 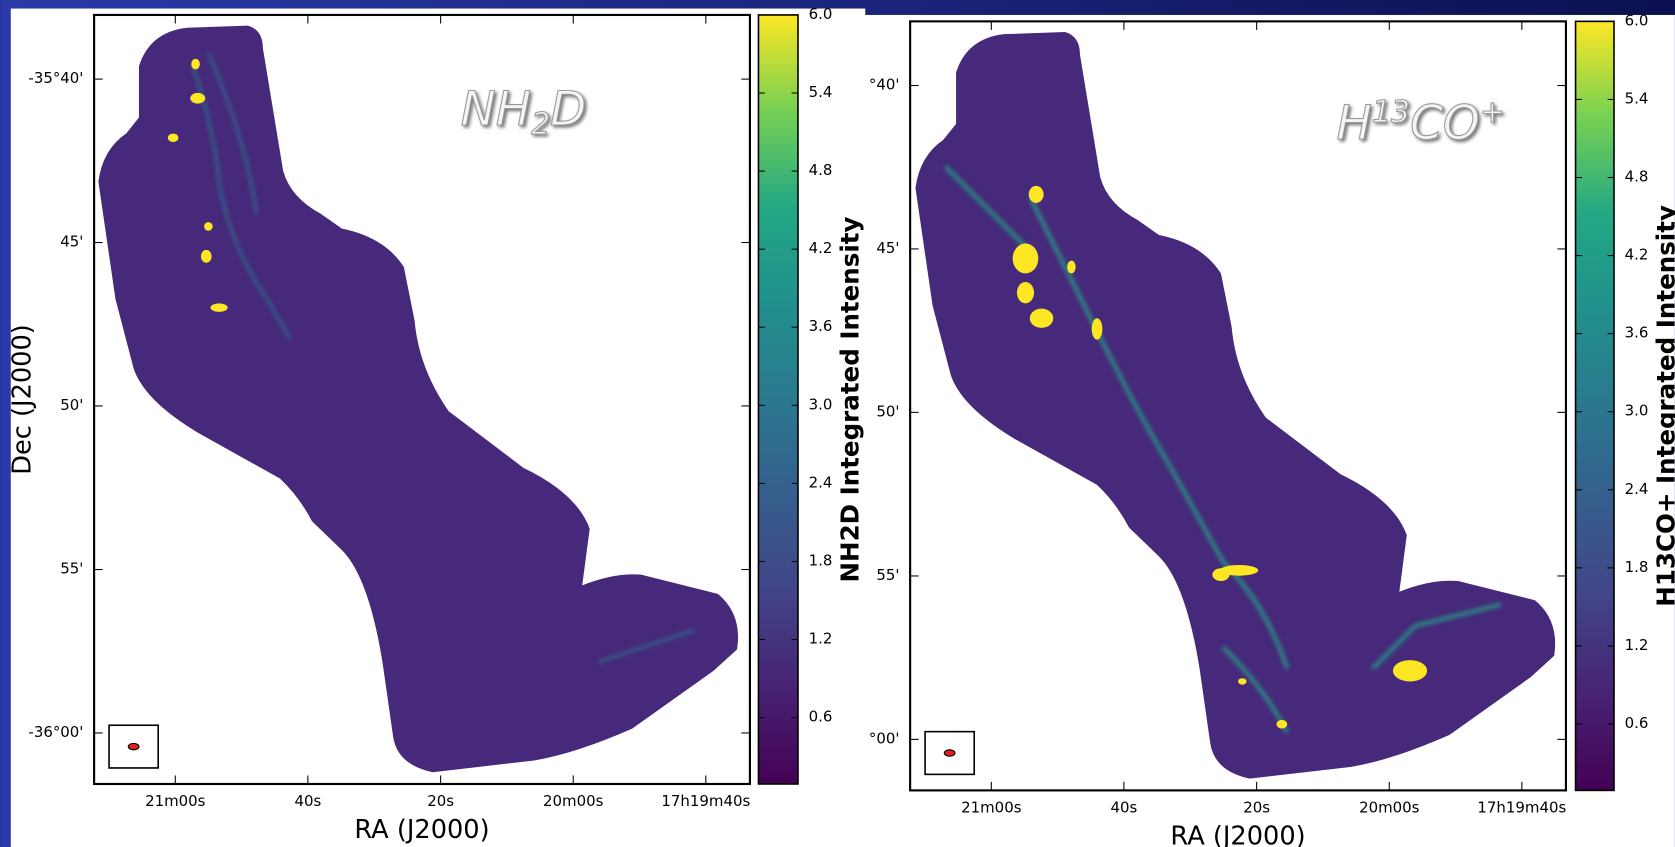 What do you see at coordinates (849, 399) in the screenshot?
I see `colorbar-label: NH2D Integrated Intensity` at bounding box center [849, 399].